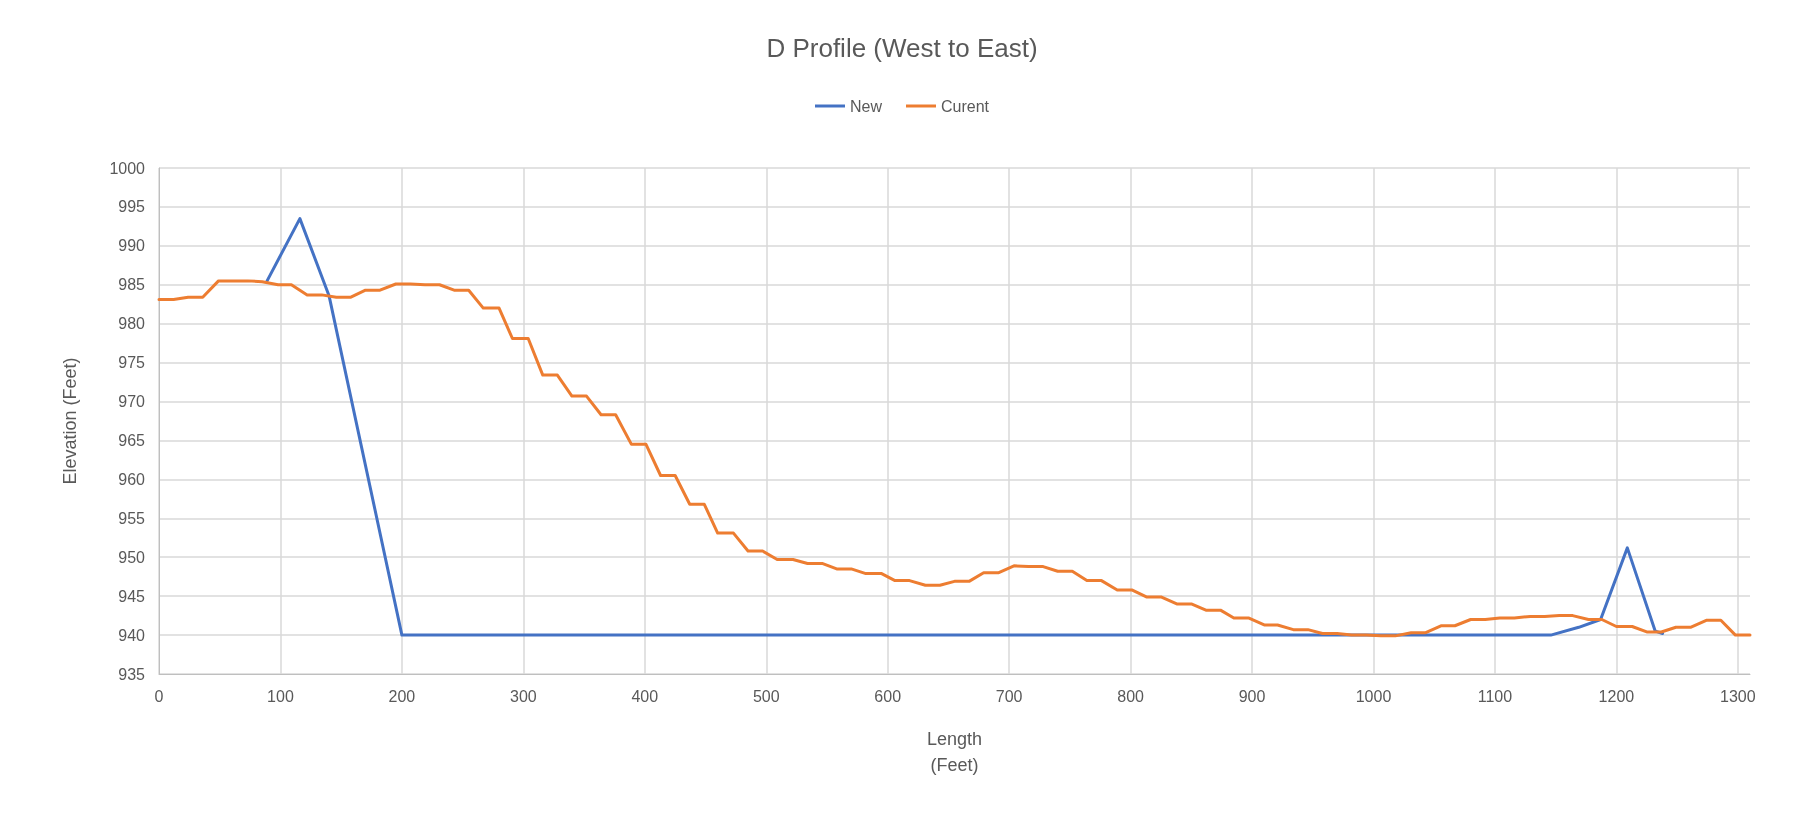 Image resolution: width=1804 pixels, height=820 pixels. I want to click on x-tick-label: 600, so click(888, 696).